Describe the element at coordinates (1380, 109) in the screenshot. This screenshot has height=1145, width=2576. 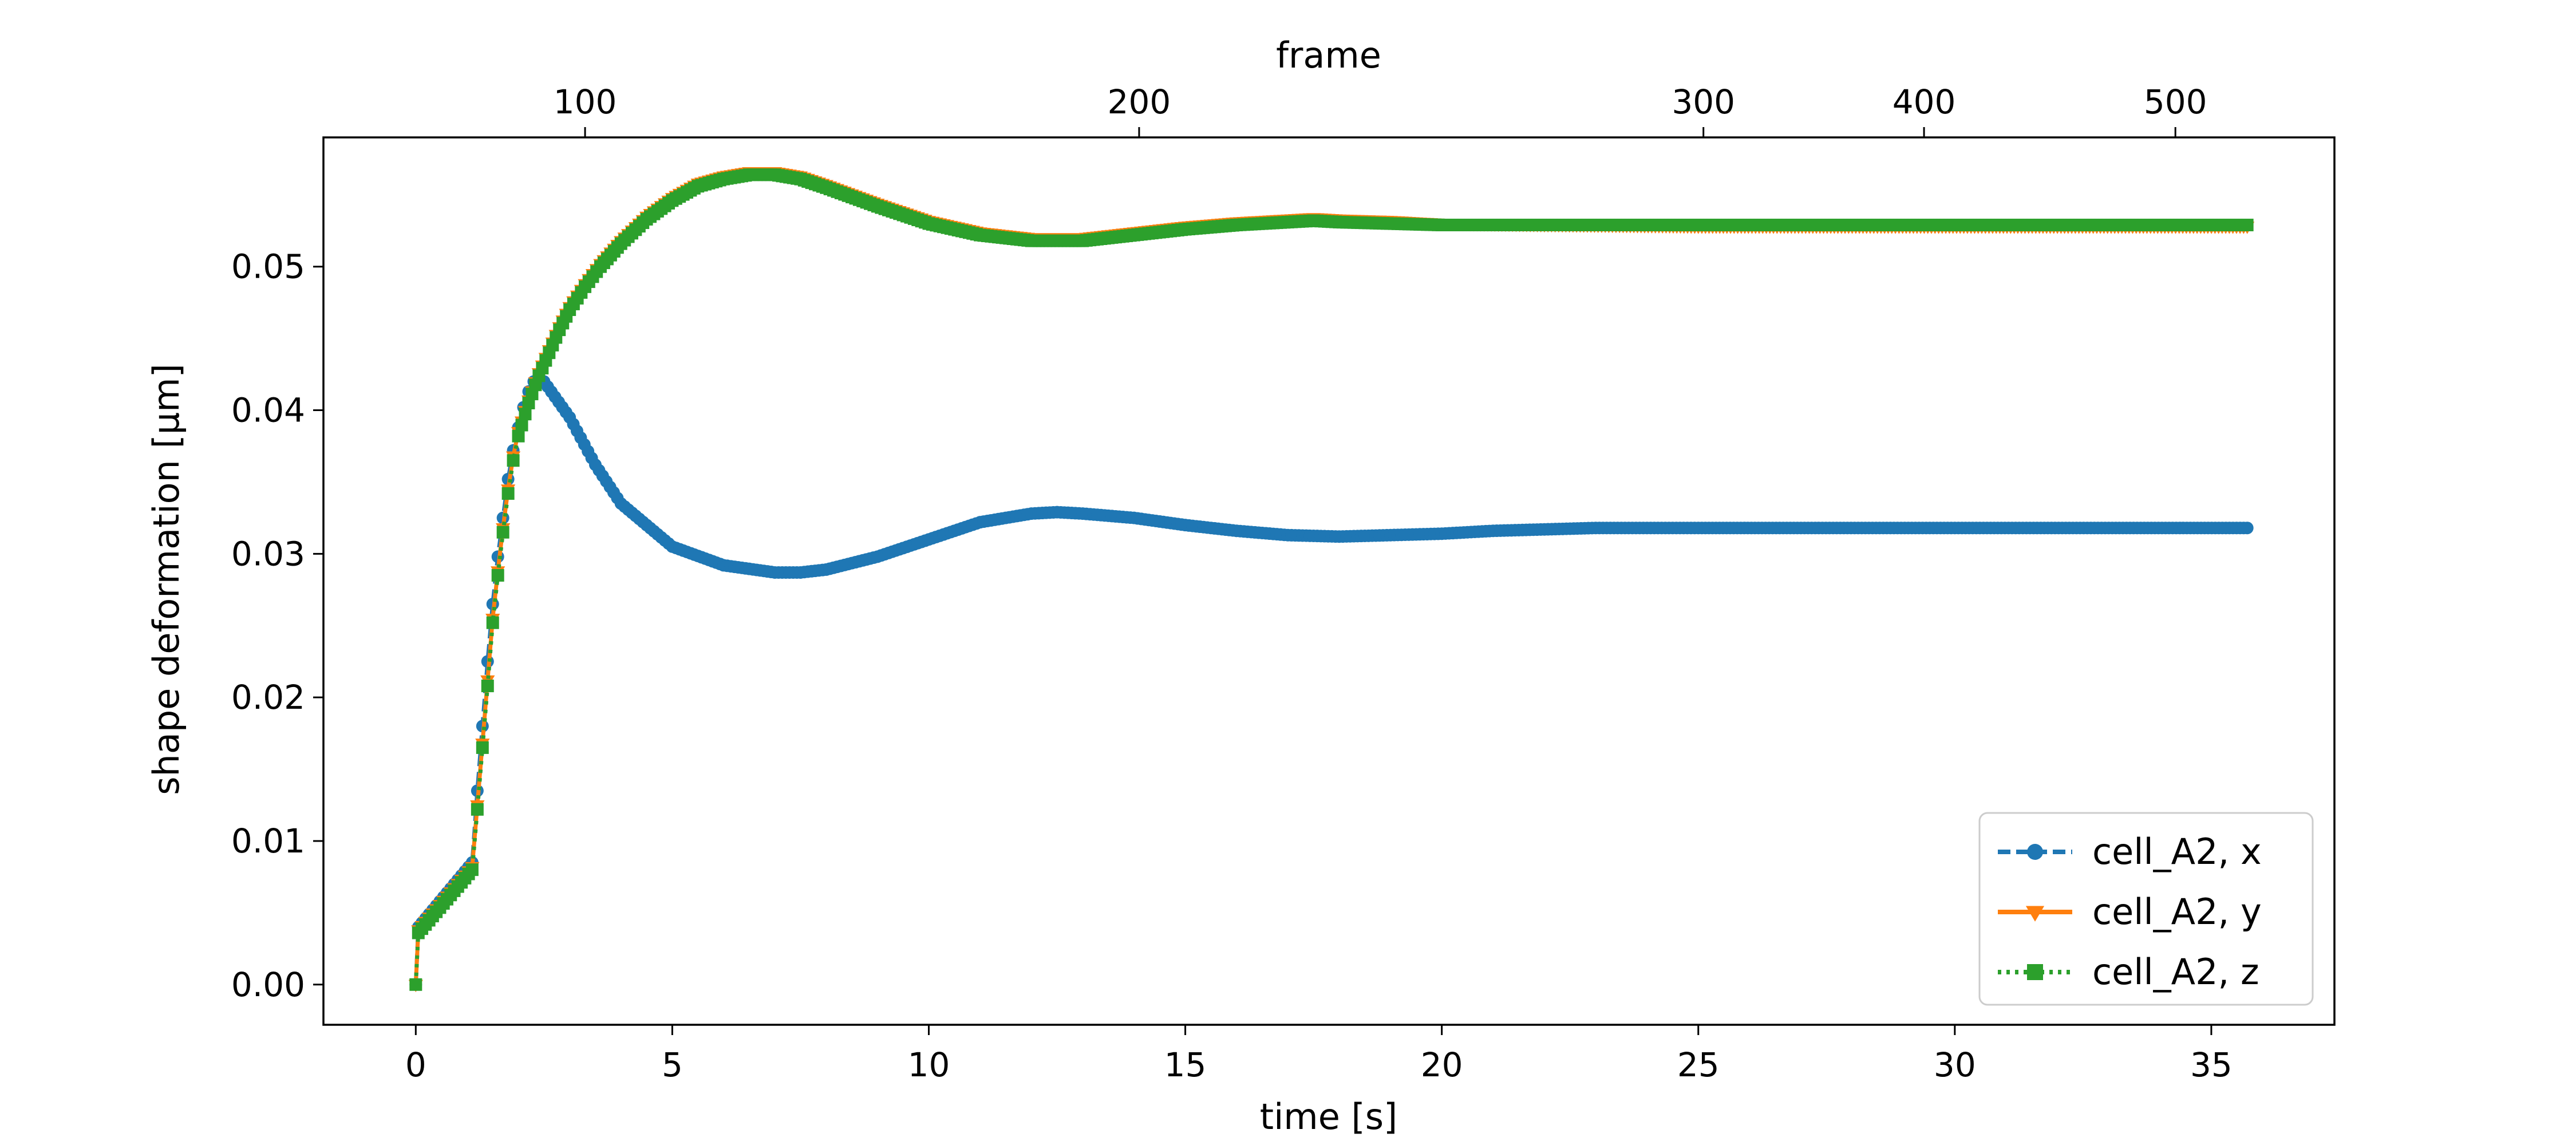
I see `top-axis-ticks: 100 200 300 400 500` at that location.